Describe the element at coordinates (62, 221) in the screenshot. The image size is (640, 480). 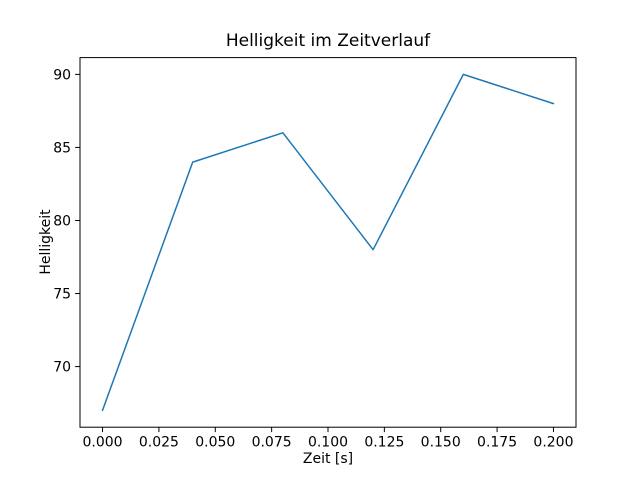
I see `y-tick-label: 80` at that location.